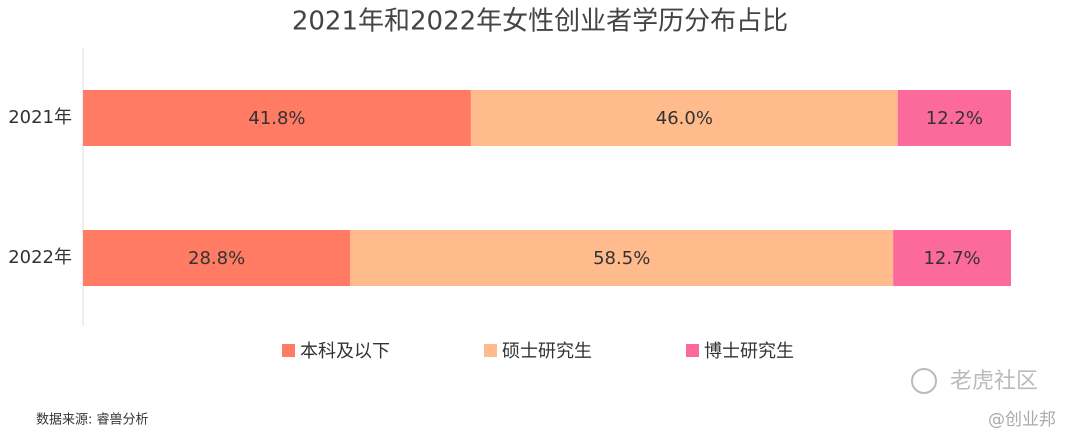 The image size is (1080, 444). I want to click on legend-label: 本科及以下, so click(345, 351).